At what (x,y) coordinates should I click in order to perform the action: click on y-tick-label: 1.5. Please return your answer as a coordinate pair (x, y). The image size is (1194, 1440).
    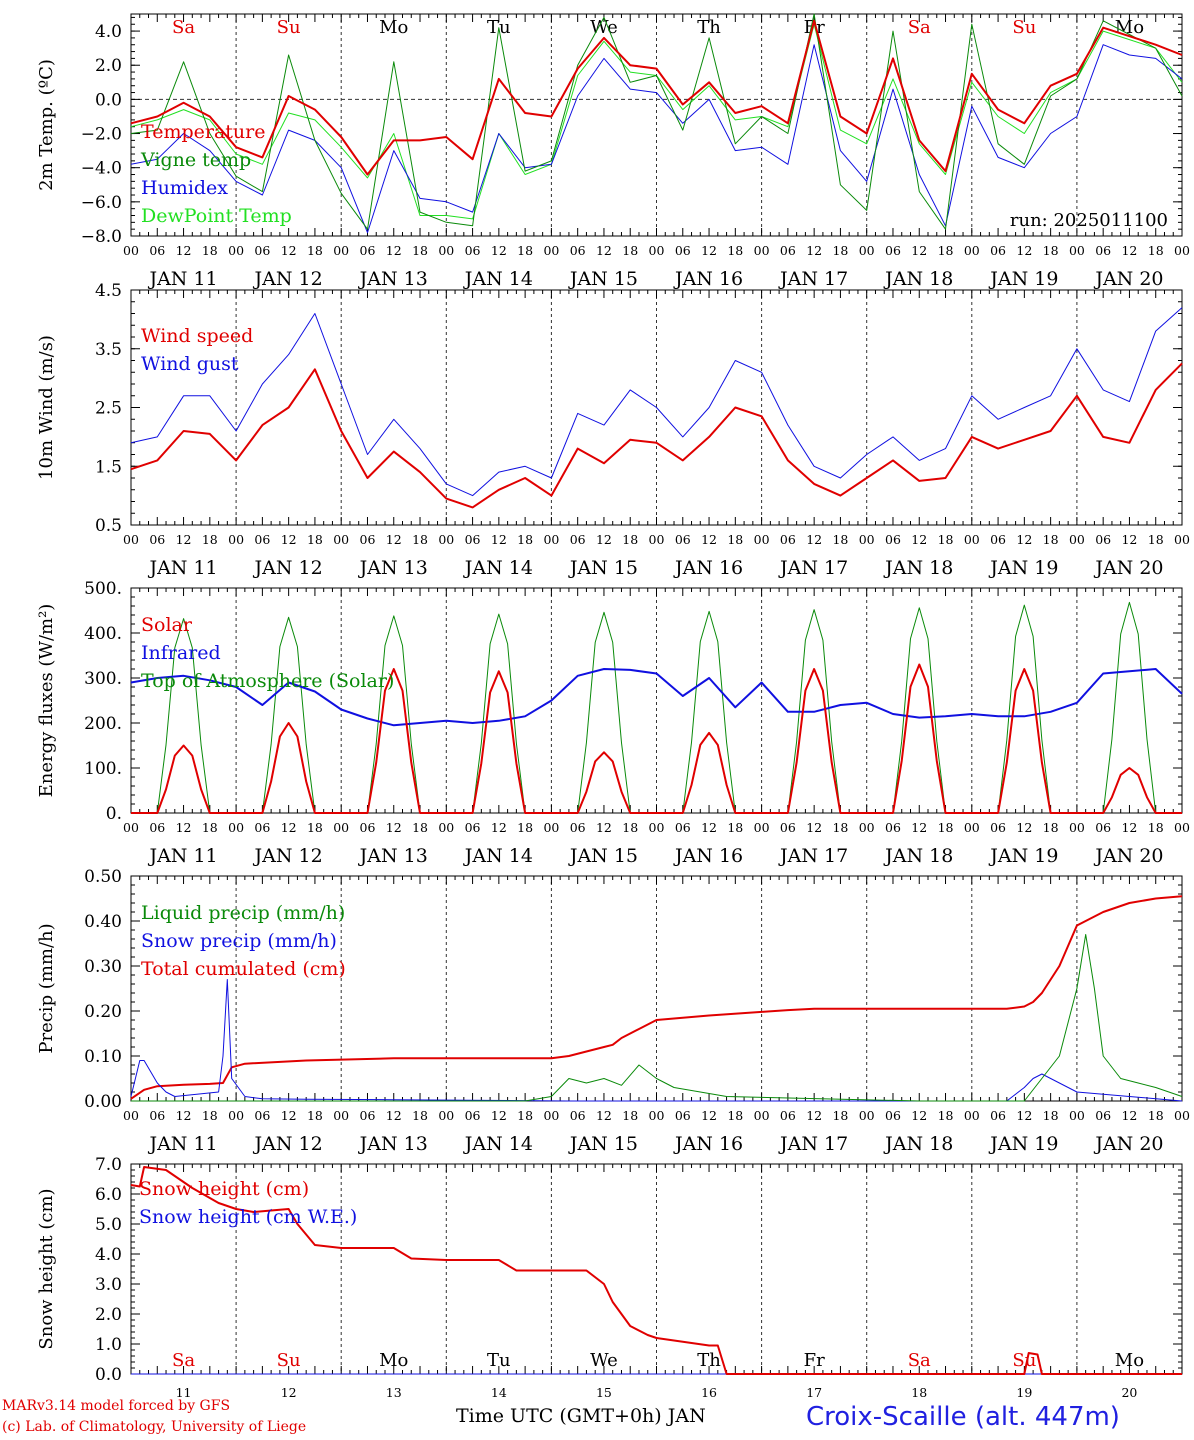
    Looking at the image, I should click on (108, 467).